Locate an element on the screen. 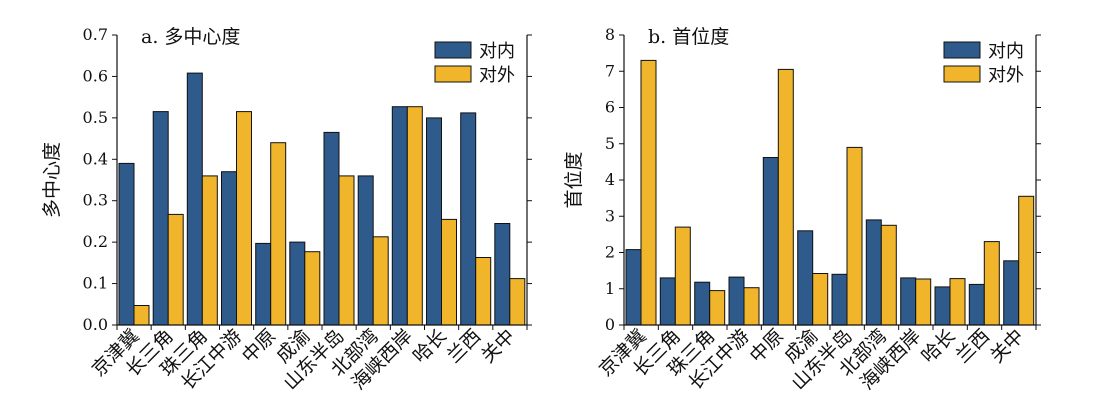  y-tick-label: 0.4 is located at coordinates (95, 158).